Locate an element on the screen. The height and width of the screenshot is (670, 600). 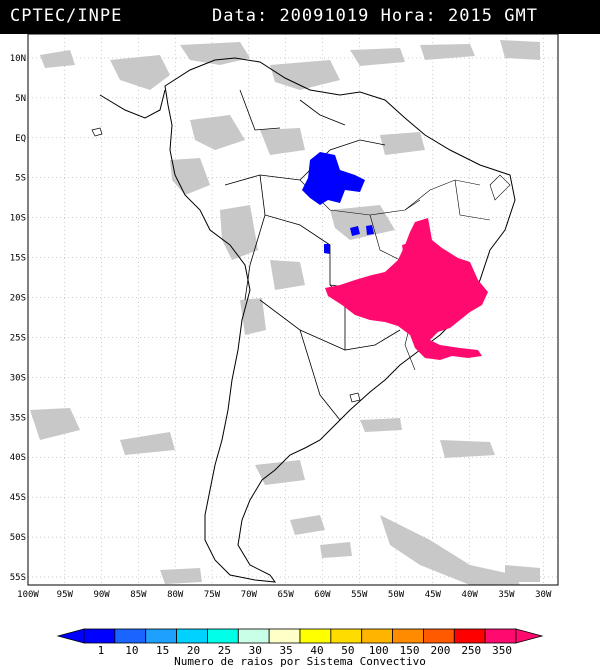
lat-label: 10S is located at coordinates (18, 219).